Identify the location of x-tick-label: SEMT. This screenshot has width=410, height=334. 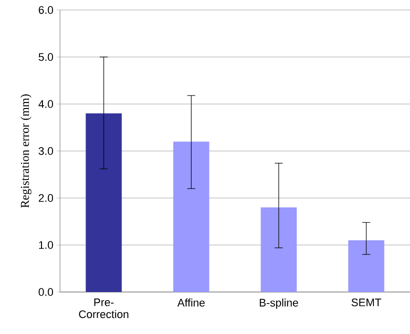
(367, 302).